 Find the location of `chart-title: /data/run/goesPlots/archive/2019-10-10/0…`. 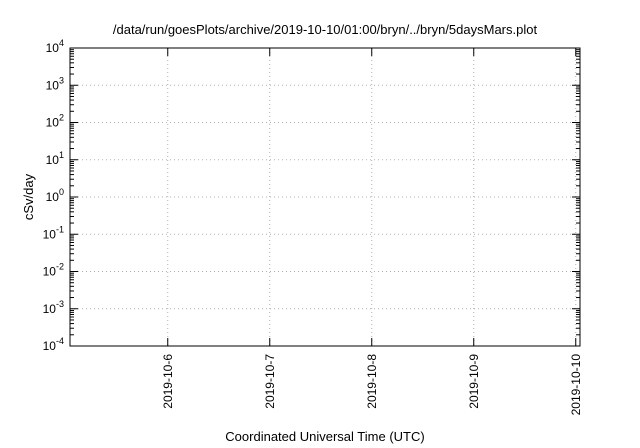

chart-title: /data/run/goesPlots/archive/2019-10-10/0… is located at coordinates (325, 29).